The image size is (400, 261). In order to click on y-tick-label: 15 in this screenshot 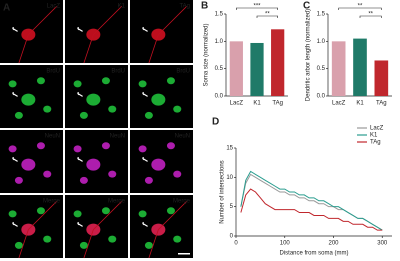, I will do `click(229, 149)`.